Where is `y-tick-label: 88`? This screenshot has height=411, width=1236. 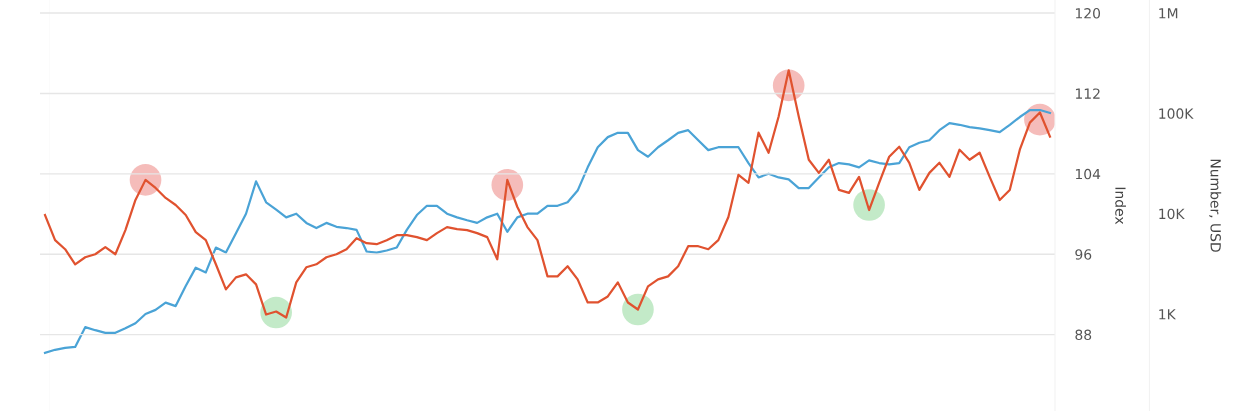 y-tick-label: 88 is located at coordinates (1083, 335).